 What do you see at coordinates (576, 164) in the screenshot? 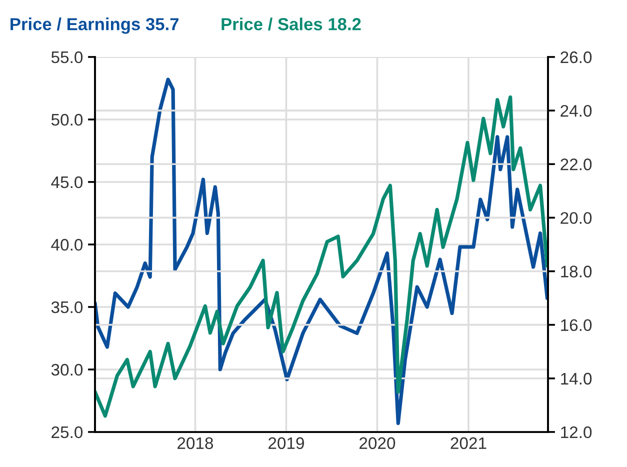
I see `y2-tick-label: 22.0` at bounding box center [576, 164].